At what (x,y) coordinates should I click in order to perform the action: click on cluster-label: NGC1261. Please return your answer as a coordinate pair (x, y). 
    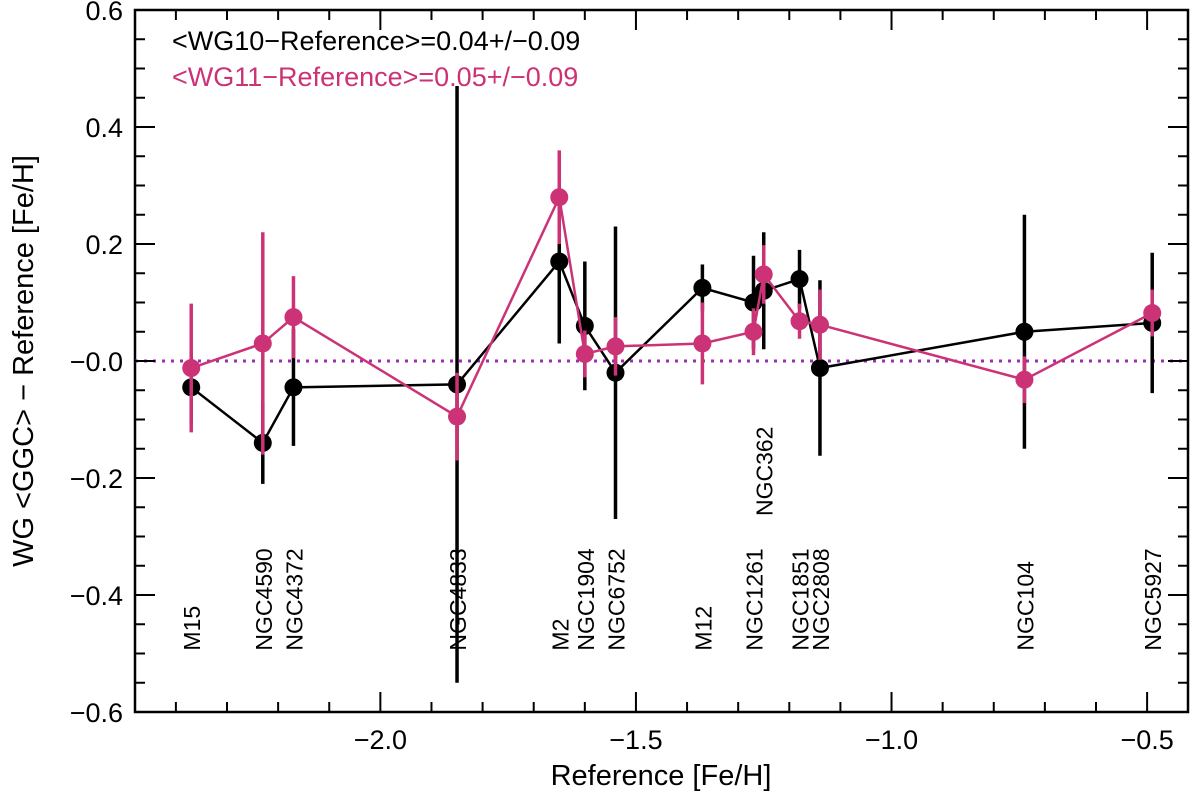
    Looking at the image, I should click on (755, 599).